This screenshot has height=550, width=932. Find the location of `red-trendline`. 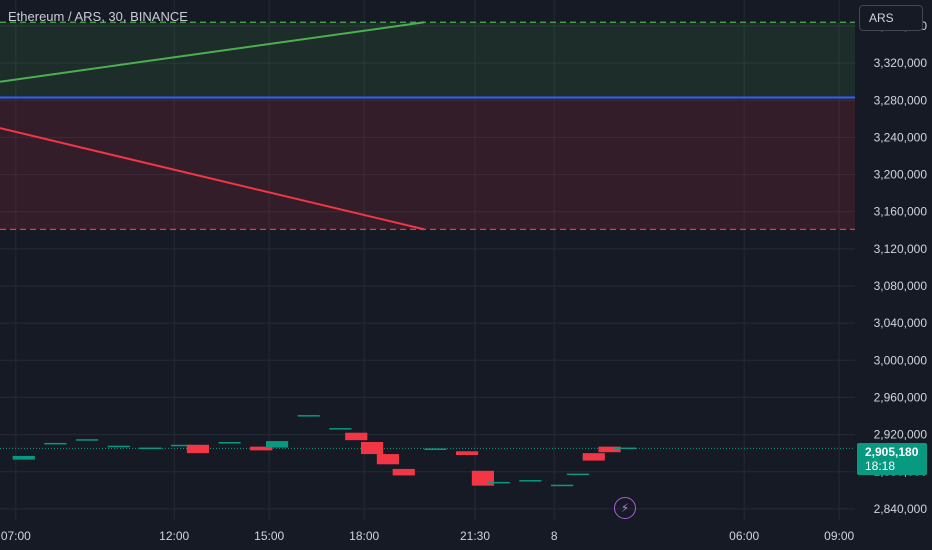

red-trendline is located at coordinates (212, 179).